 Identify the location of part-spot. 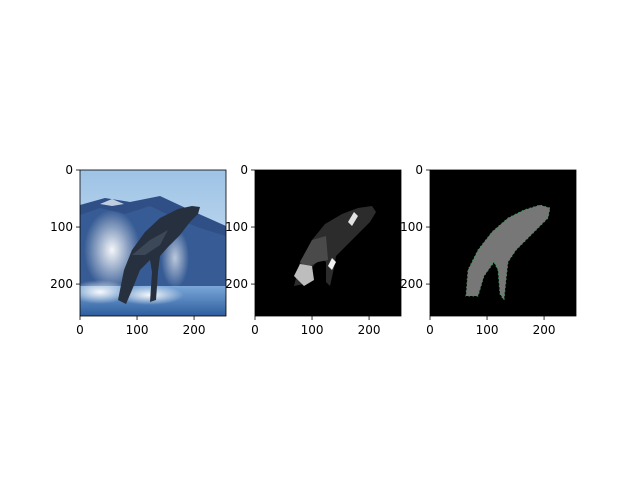
(332, 264).